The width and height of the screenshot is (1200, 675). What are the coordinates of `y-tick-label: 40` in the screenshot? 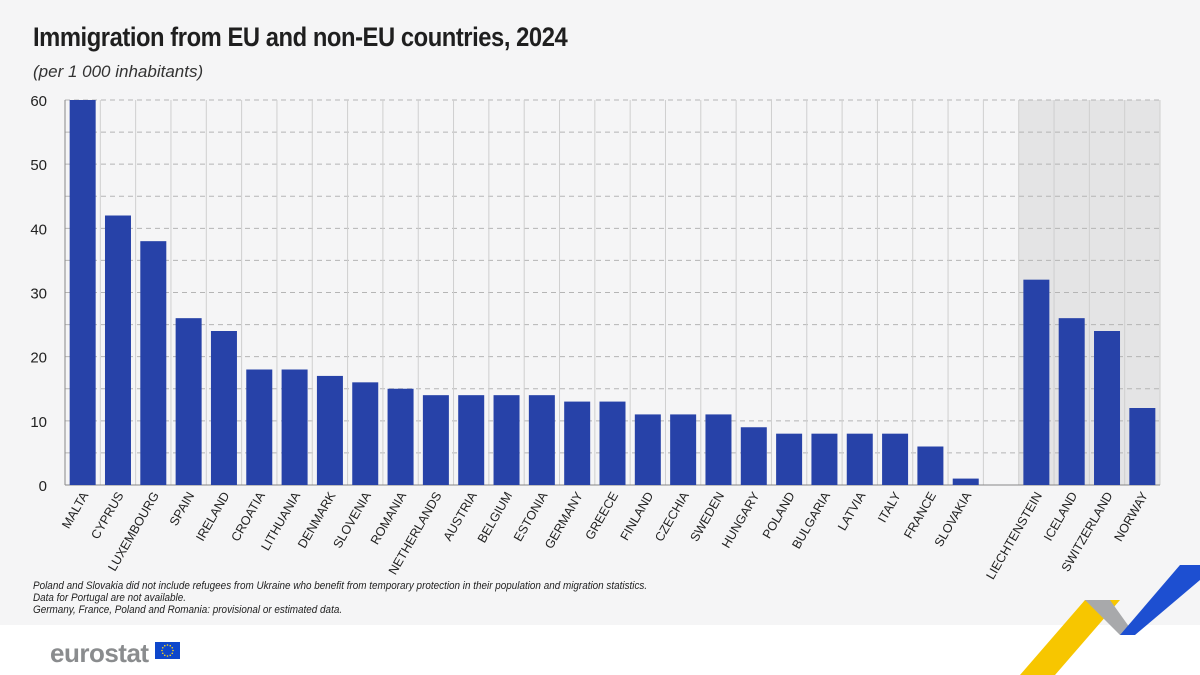 It's located at (38, 229).